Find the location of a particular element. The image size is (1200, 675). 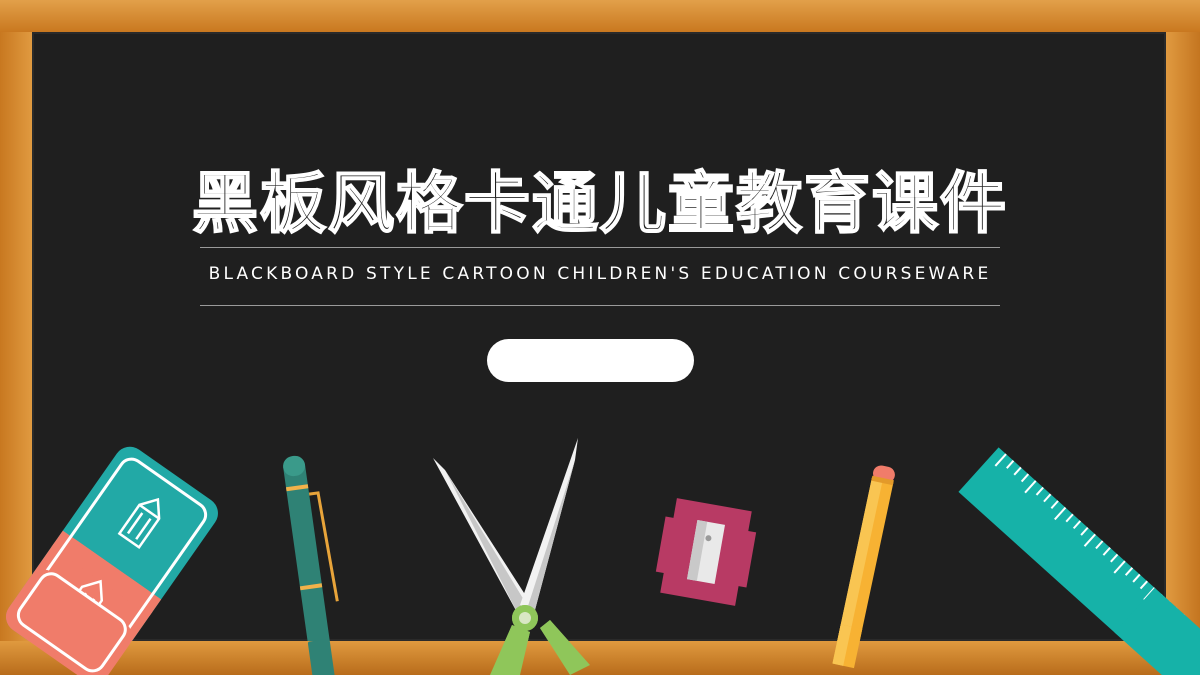

pen-icon is located at coordinates (311, 565).